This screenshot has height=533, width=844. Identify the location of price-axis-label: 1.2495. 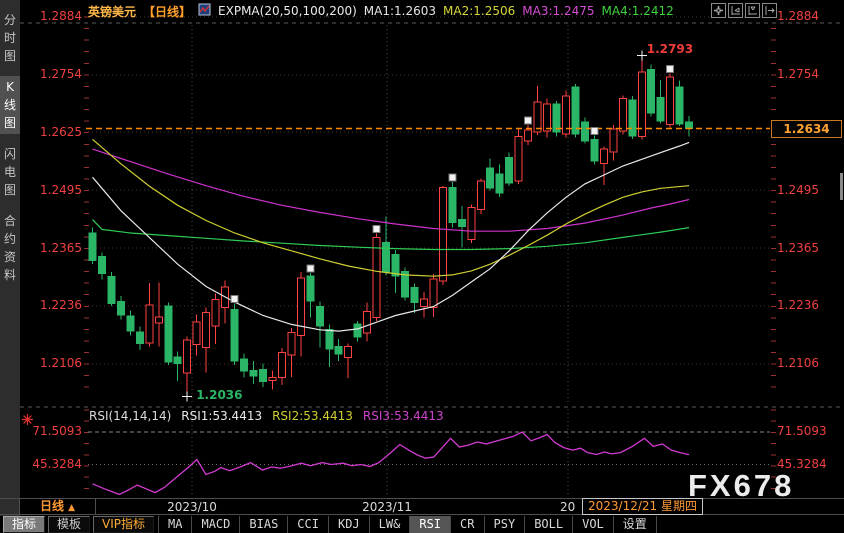
(61, 189).